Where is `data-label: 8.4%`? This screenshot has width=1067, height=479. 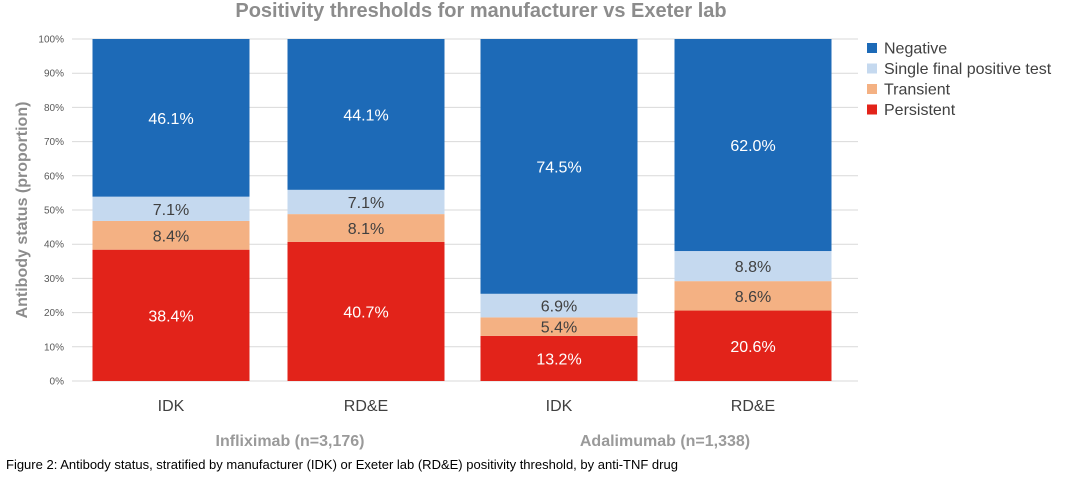
data-label: 8.4% is located at coordinates (171, 236).